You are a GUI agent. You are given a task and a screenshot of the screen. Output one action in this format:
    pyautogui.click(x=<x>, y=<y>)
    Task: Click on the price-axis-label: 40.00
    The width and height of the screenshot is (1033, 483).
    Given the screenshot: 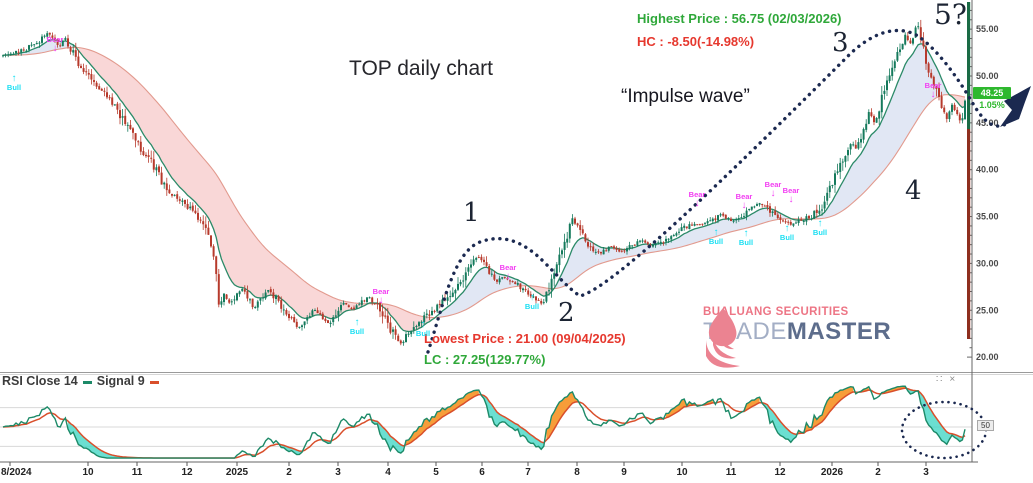 What is the action you would take?
    pyautogui.click(x=987, y=170)
    